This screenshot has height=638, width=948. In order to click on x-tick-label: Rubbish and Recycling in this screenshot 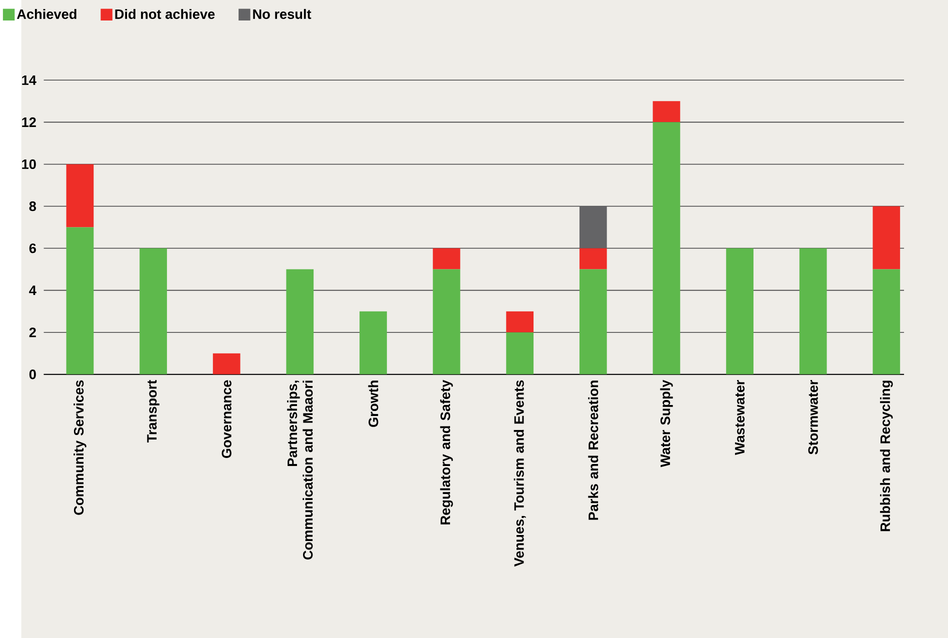, I will do `click(886, 455)`.